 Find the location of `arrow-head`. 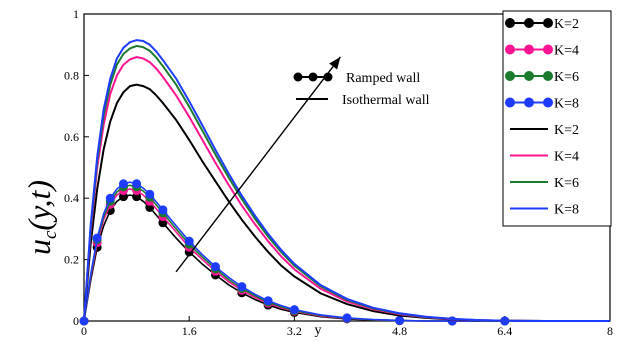

arrow-head is located at coordinates (335, 63).